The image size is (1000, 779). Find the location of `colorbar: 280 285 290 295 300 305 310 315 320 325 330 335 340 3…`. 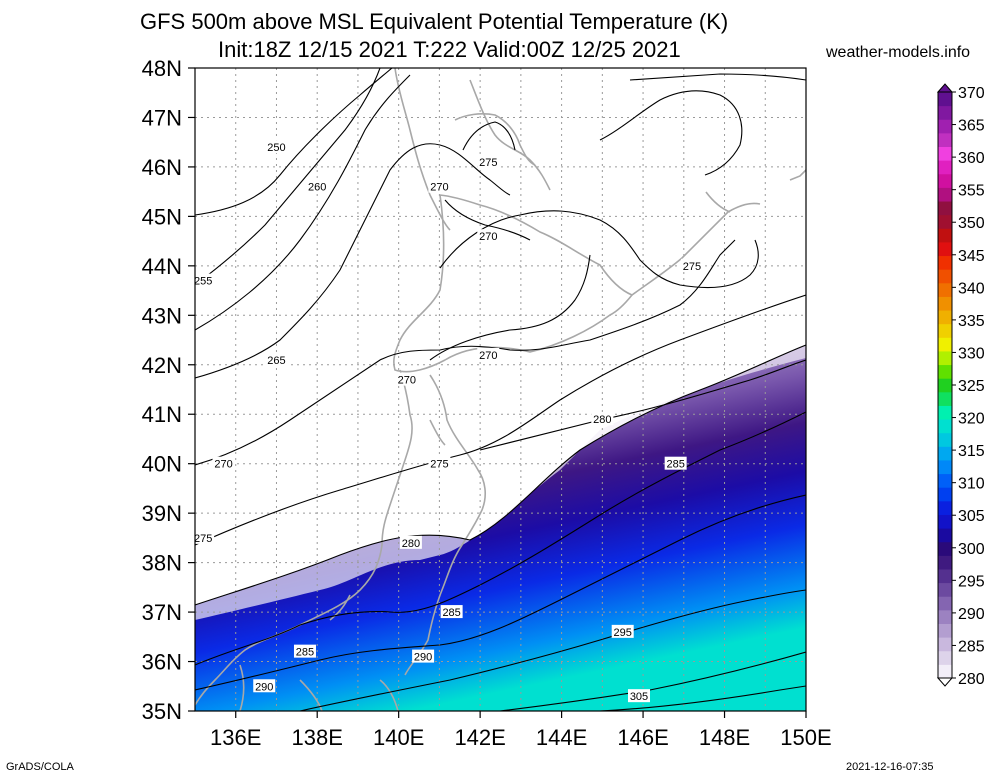

colorbar: 280 285 290 295 300 305 310 315 320 325 330 335 340 3… is located at coordinates (960, 385).